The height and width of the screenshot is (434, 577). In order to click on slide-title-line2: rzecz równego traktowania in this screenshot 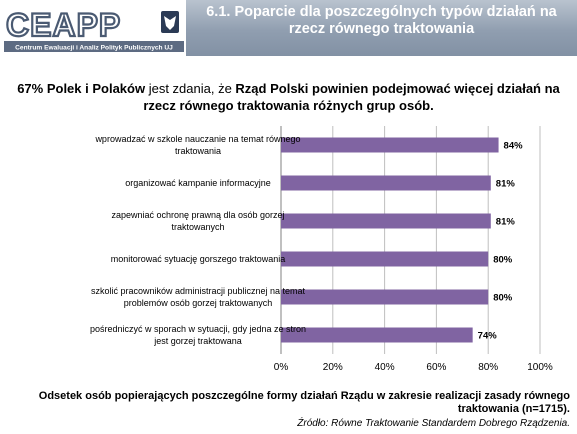, I will do `click(381, 29)`.